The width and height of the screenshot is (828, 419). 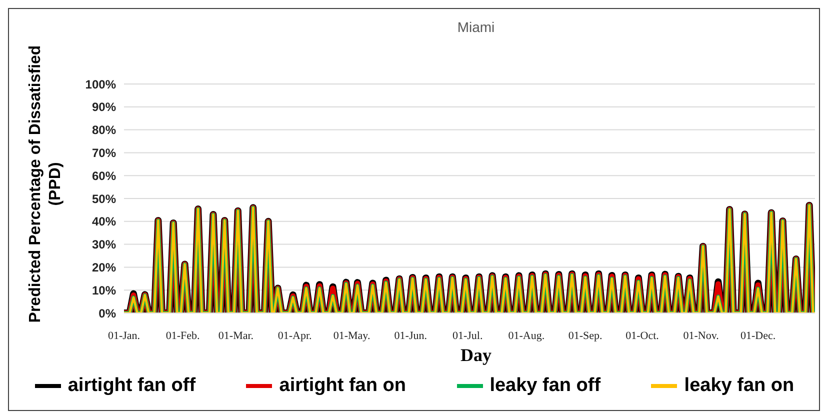 I want to click on y-tick-label: 0%, so click(x=107, y=313).